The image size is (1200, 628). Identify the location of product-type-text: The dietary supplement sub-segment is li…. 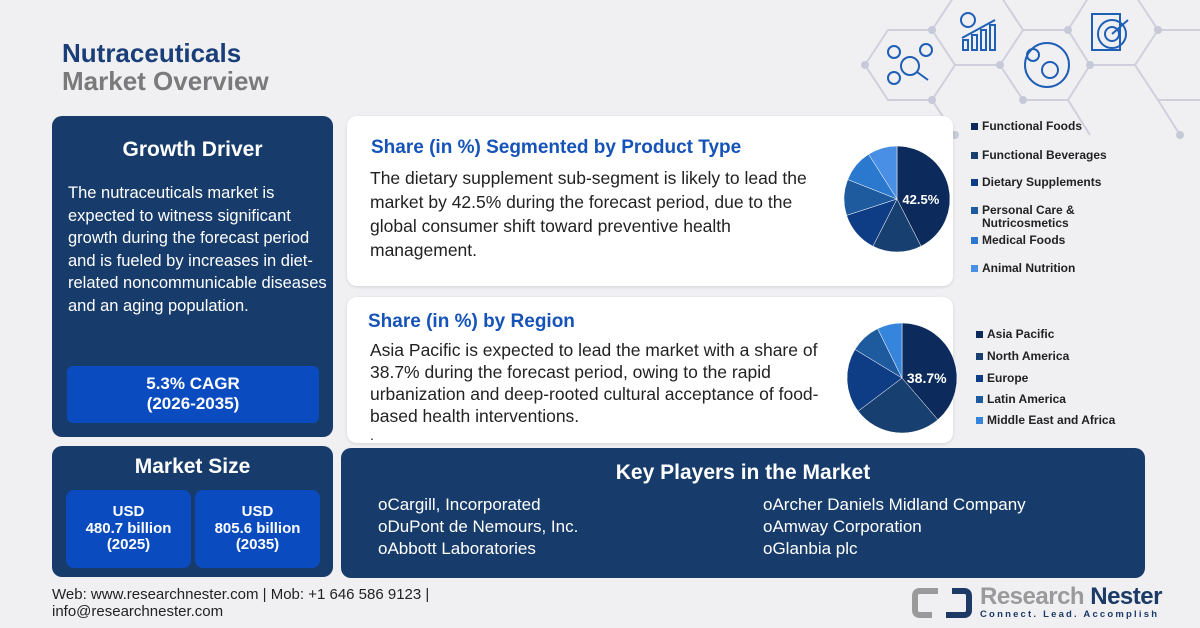
(588, 214).